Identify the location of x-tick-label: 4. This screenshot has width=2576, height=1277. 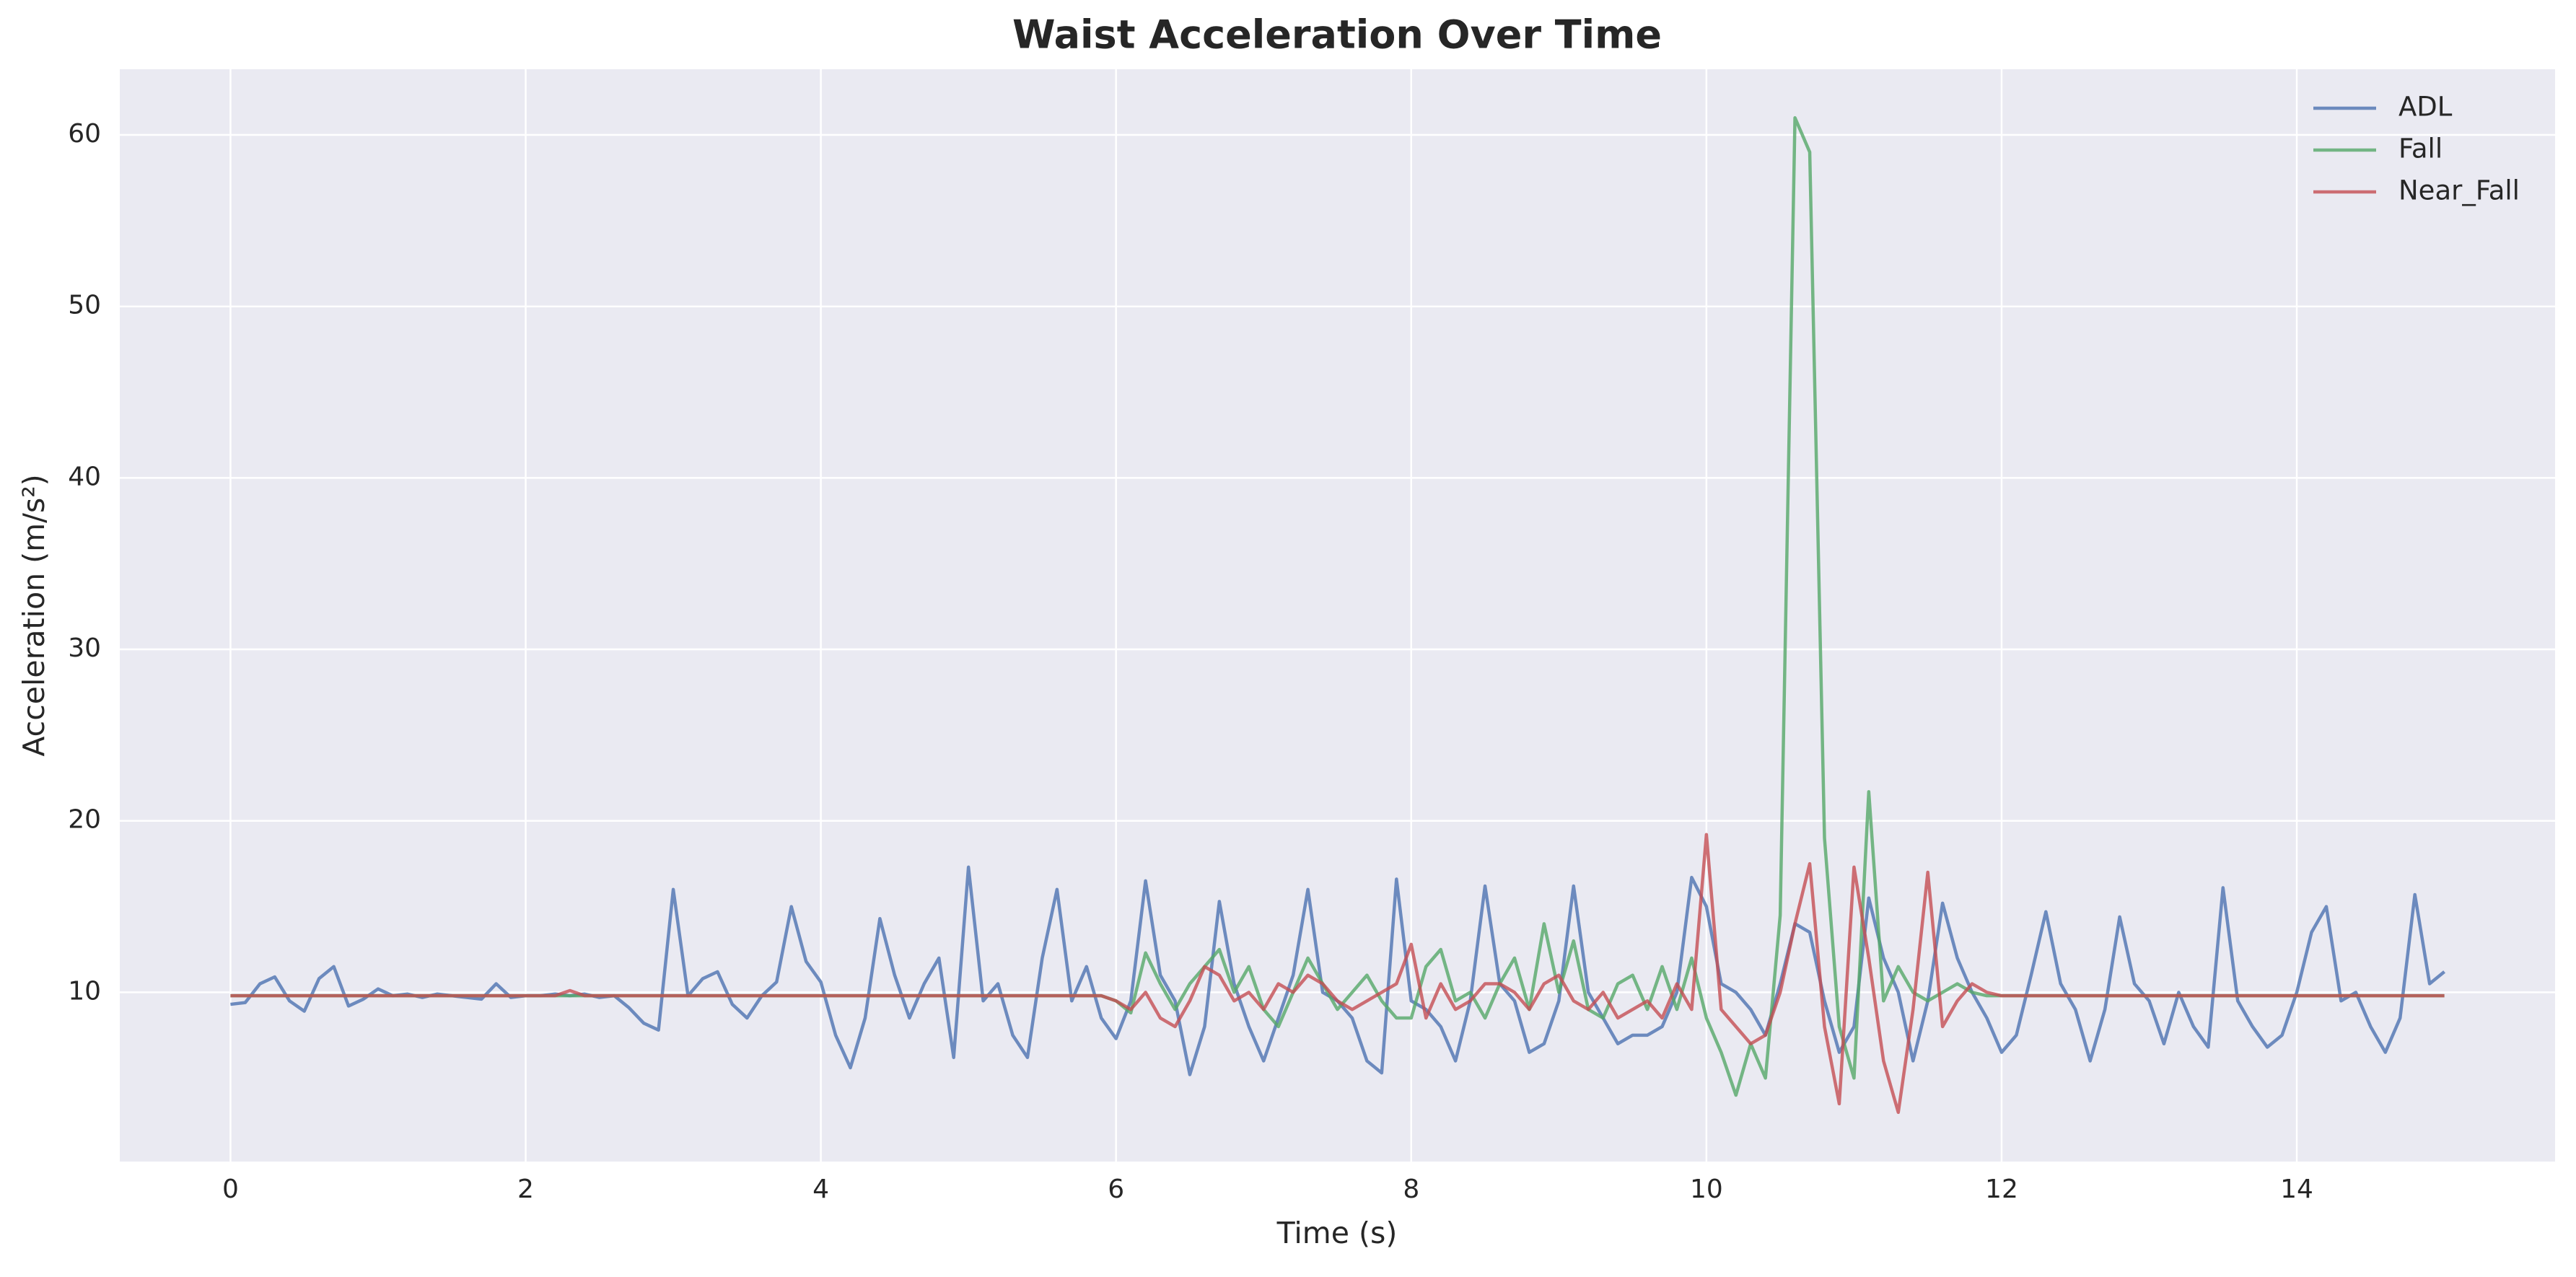
(820, 1190).